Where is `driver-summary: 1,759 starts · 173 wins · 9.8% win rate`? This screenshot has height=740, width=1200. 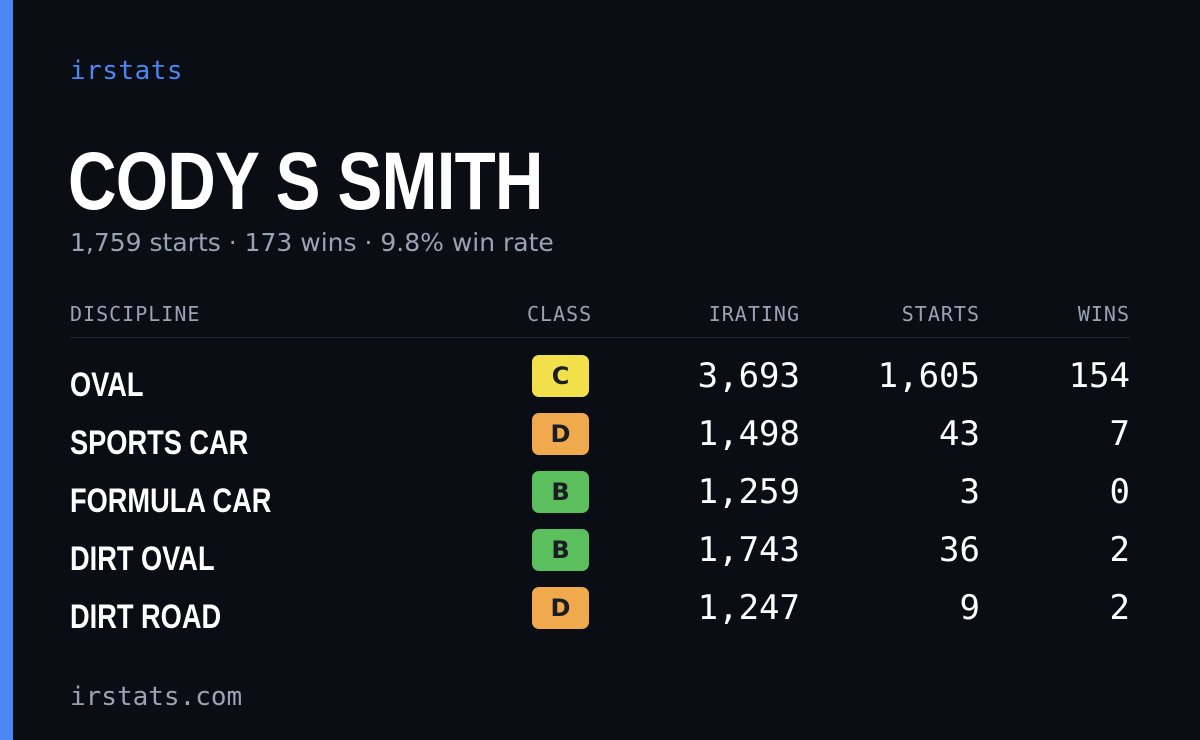 driver-summary: 1,759 starts · 173 wins · 9.8% win rate is located at coordinates (312, 242).